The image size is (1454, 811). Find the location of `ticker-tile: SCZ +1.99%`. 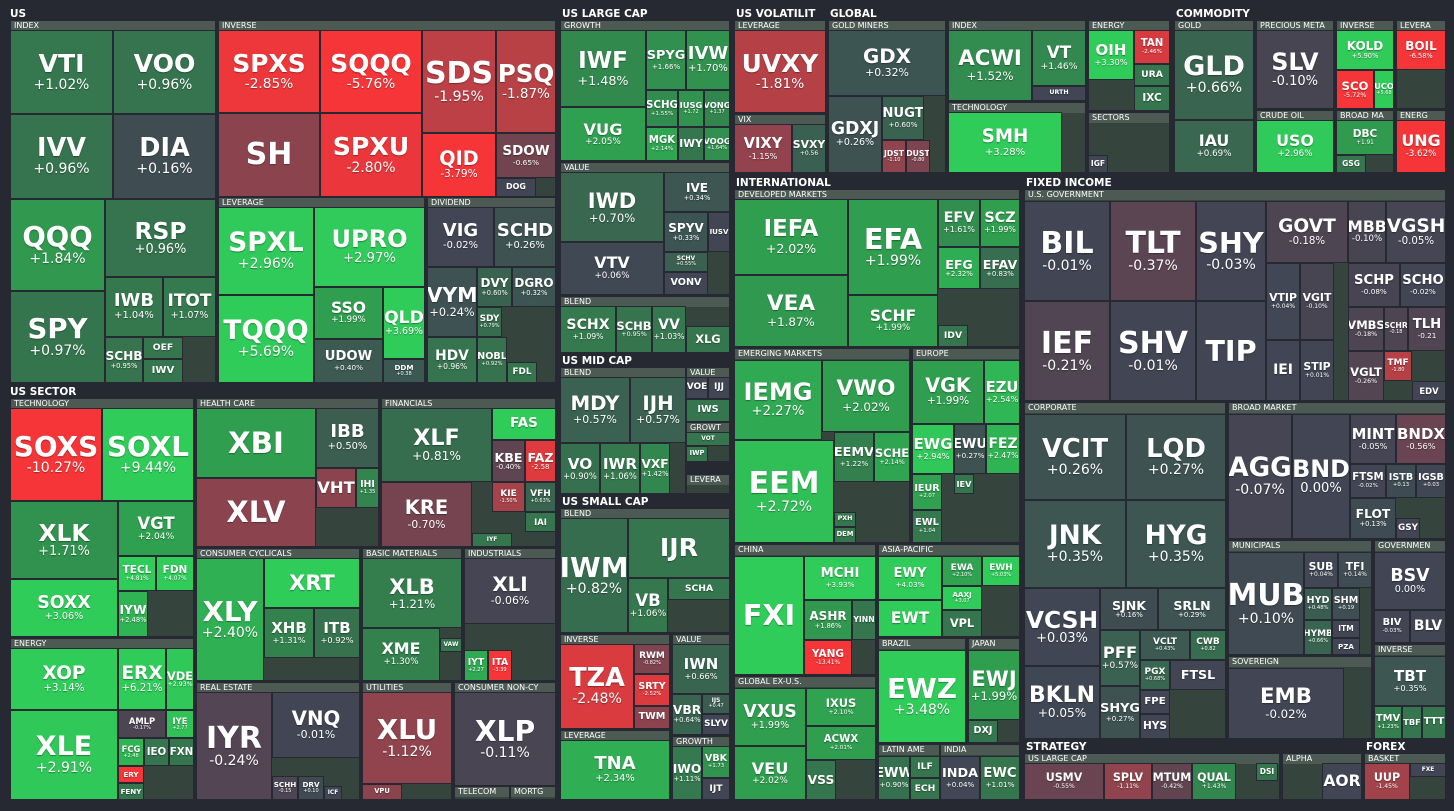

ticker-tile: SCZ +1.99% is located at coordinates (1000, 223).